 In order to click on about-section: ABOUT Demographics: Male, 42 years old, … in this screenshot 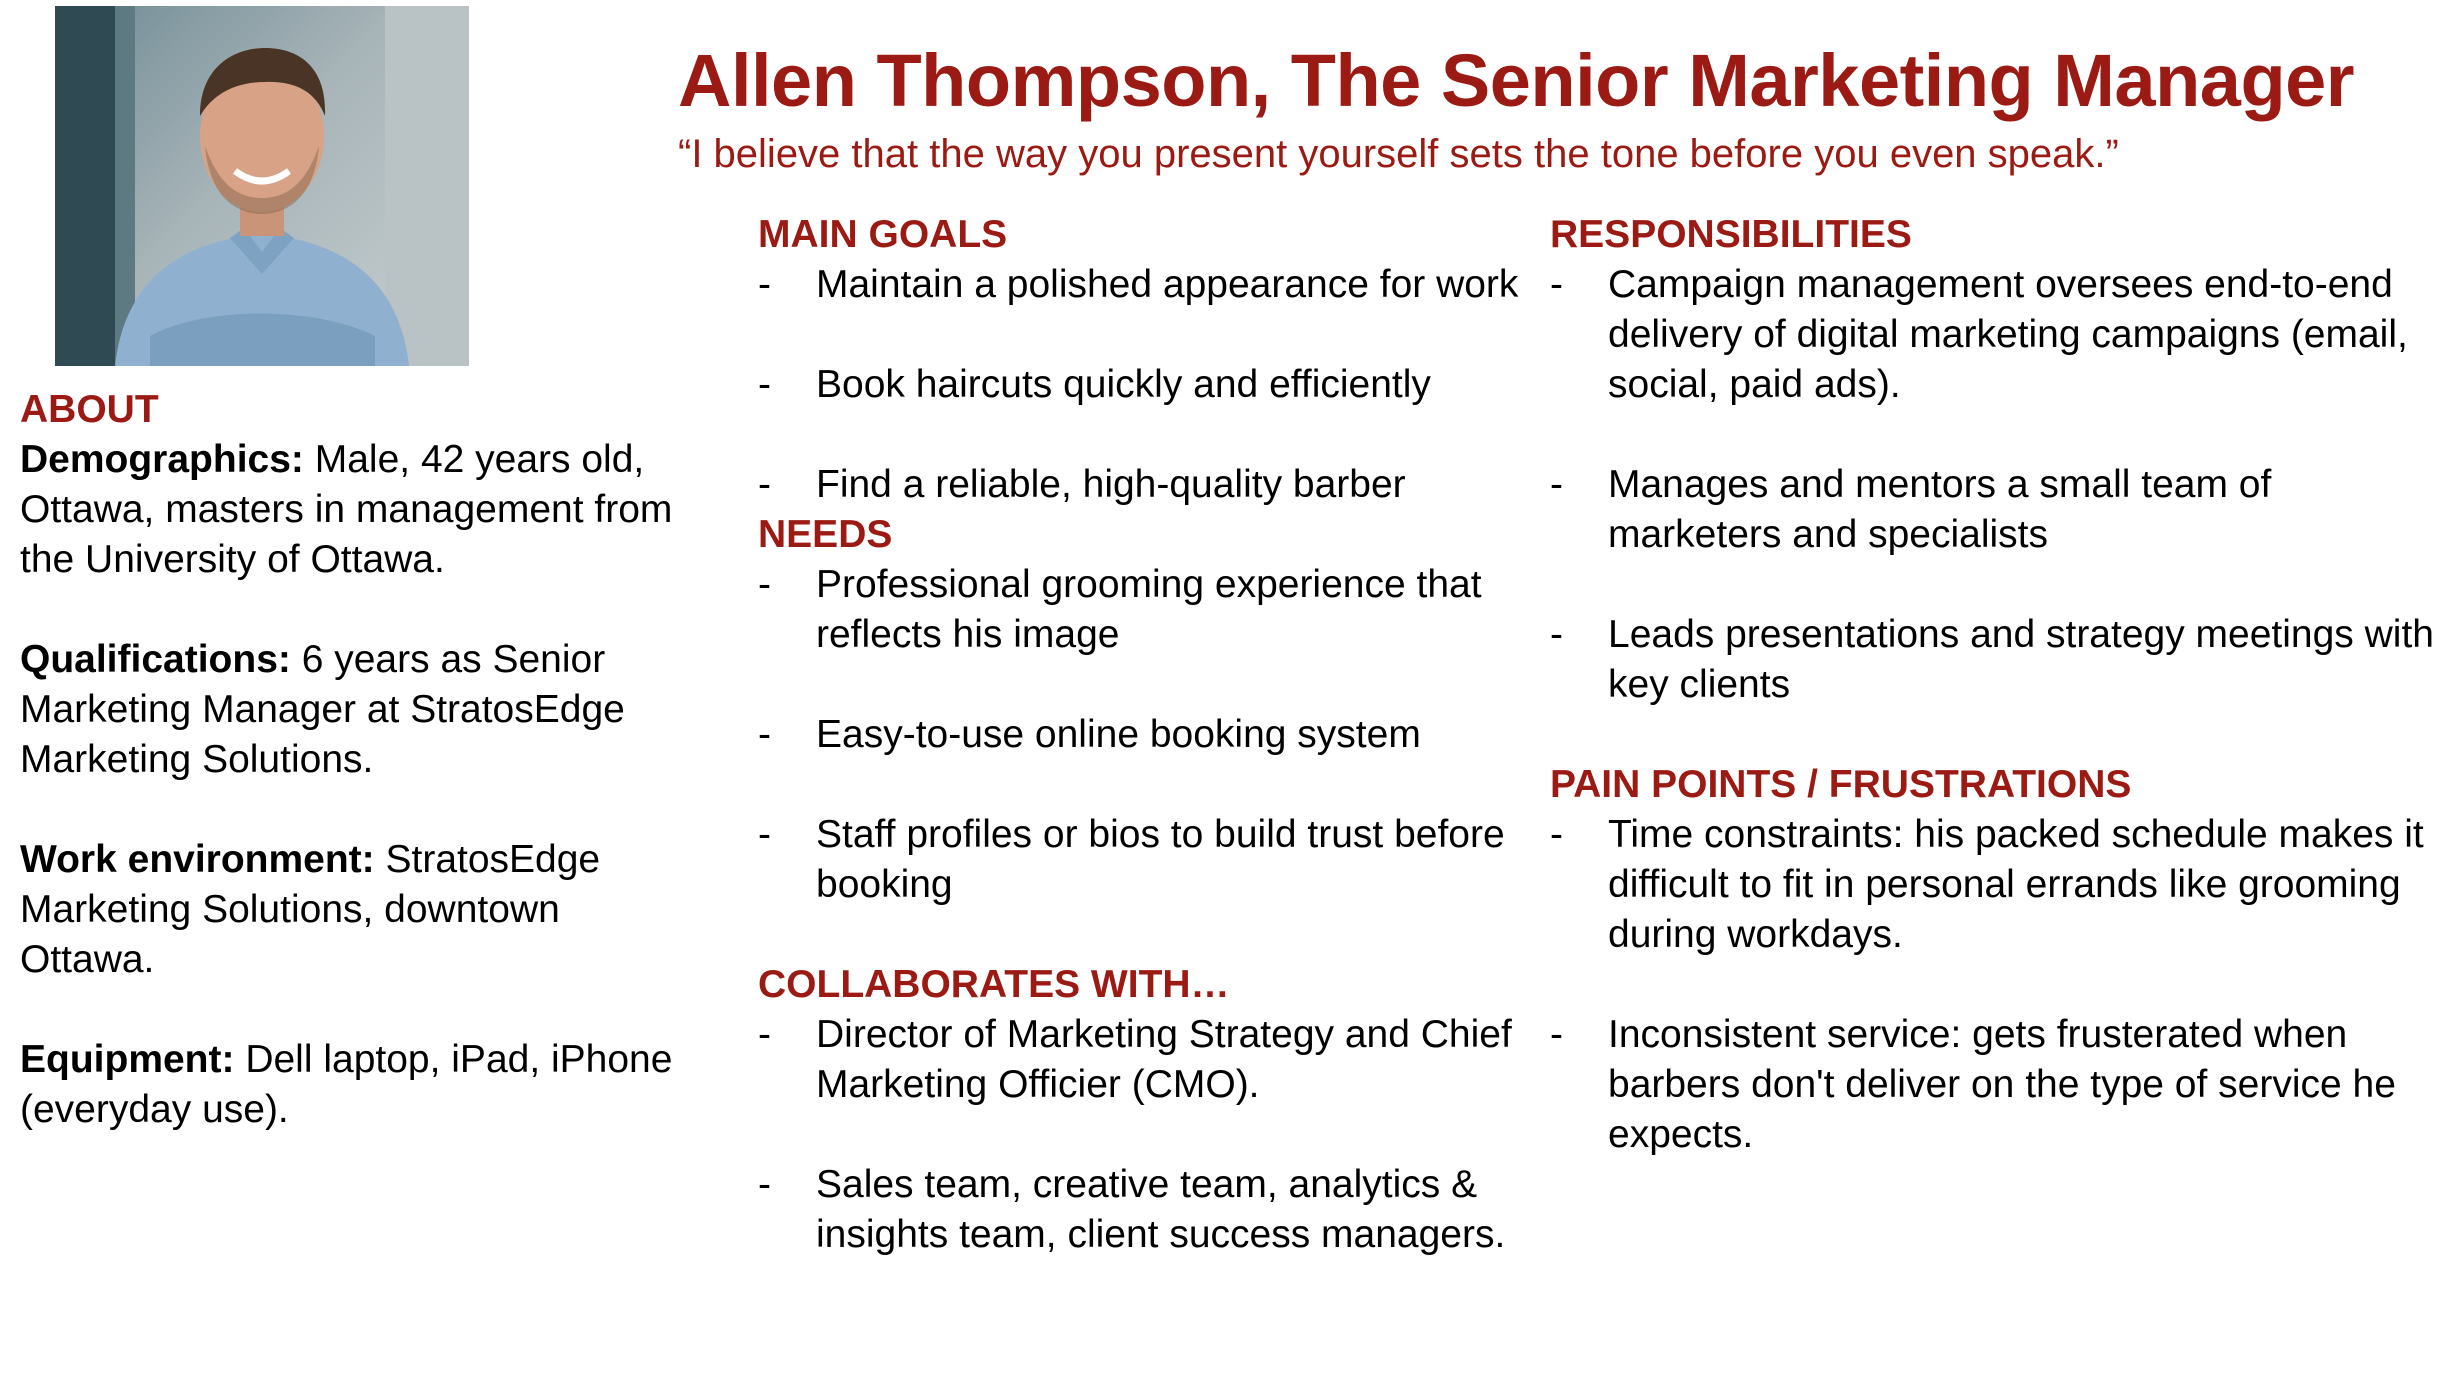, I will do `click(350, 760)`.